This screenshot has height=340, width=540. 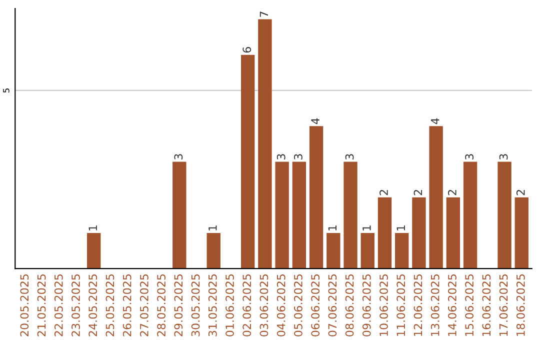 I want to click on x-tick-label: 05.06.2025, so click(x=298, y=305).